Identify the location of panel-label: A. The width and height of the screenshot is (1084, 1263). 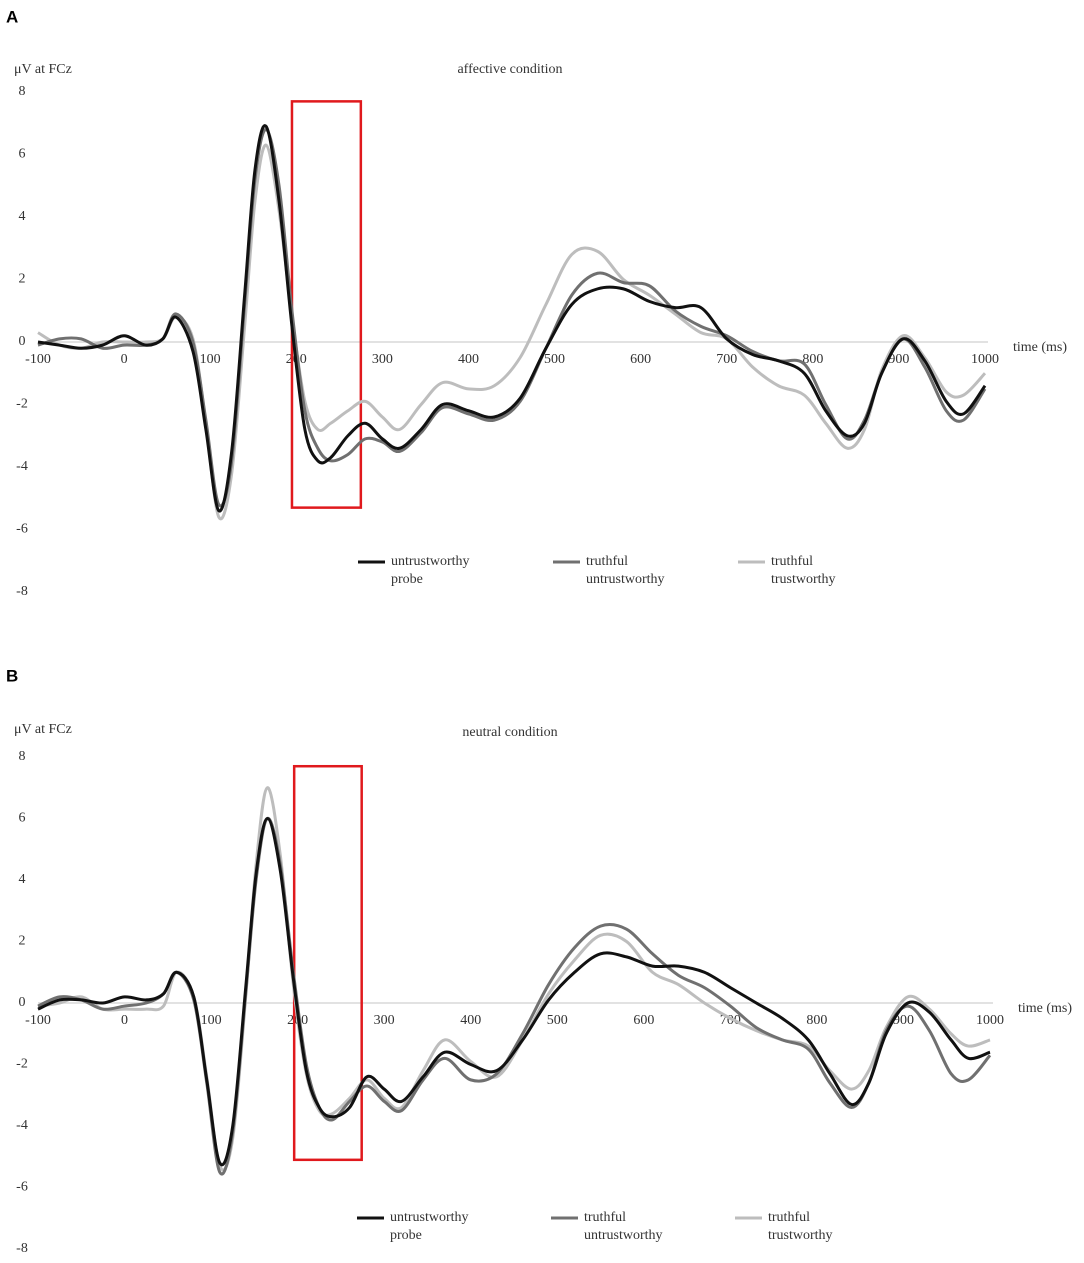
(12, 16).